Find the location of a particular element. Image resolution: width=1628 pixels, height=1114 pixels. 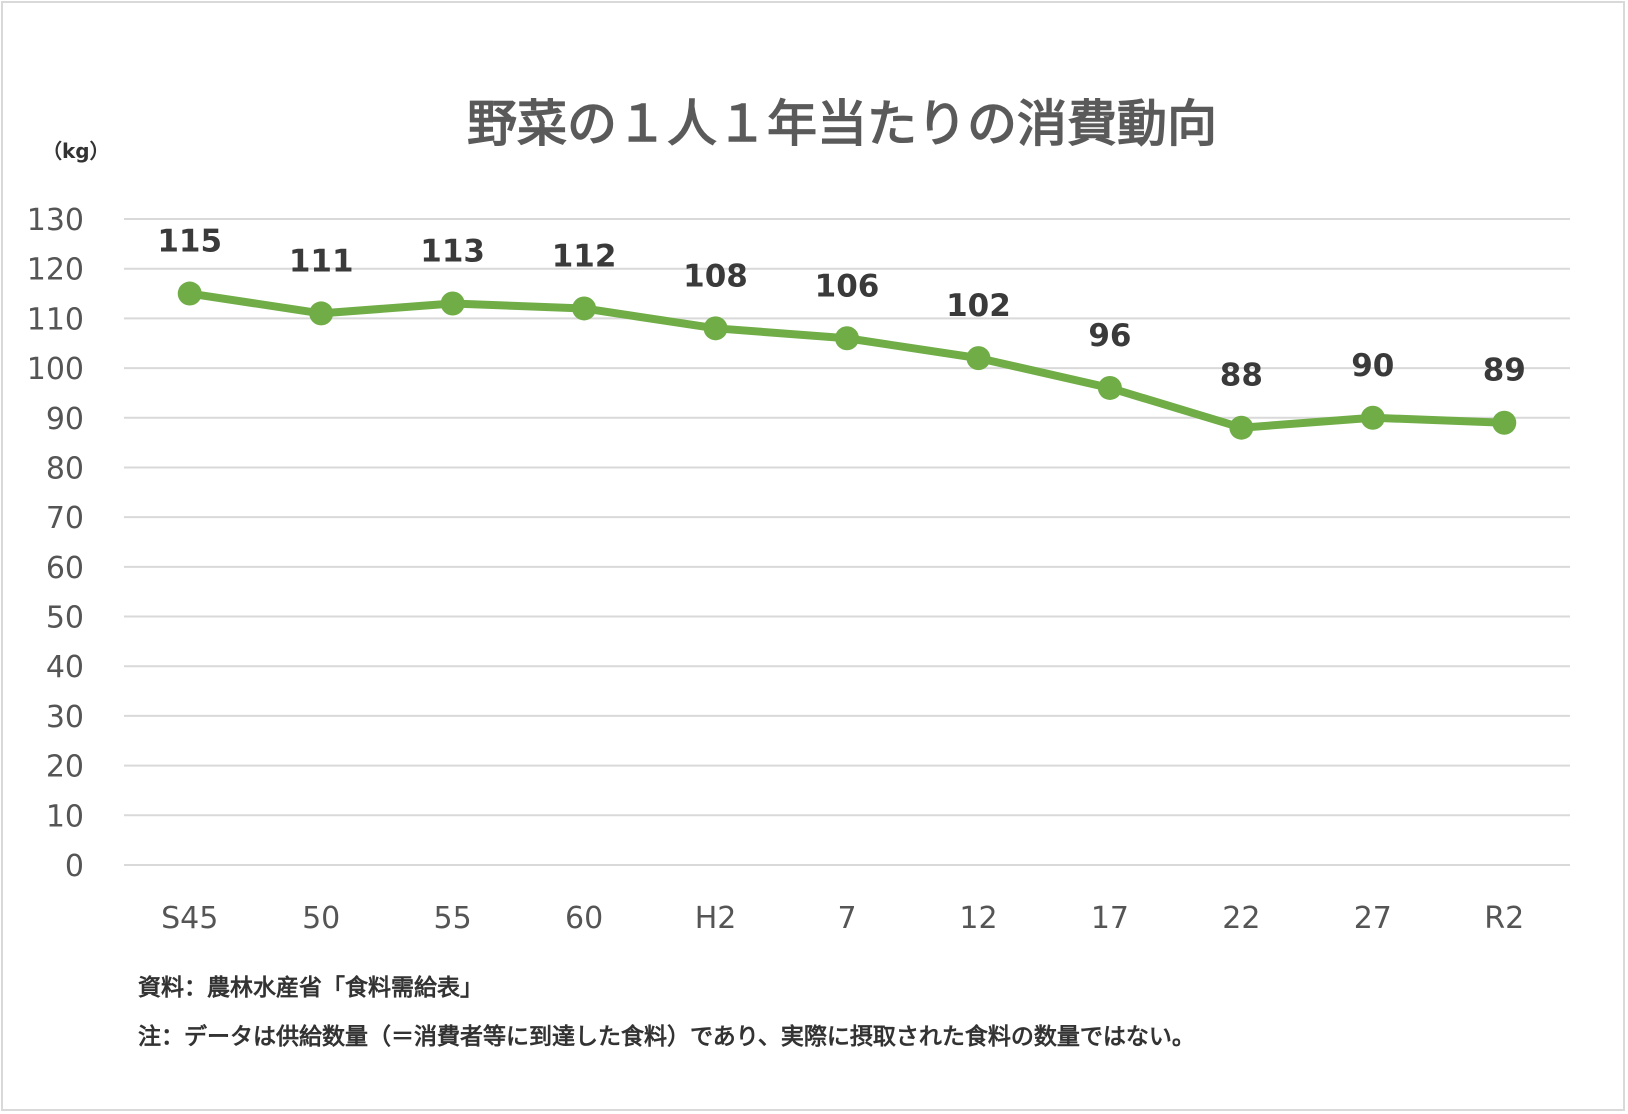

y-axis-ticks: 0 10 20 30 40 50 60 70 80 90 100 110 120 130 is located at coordinates (55, 543).